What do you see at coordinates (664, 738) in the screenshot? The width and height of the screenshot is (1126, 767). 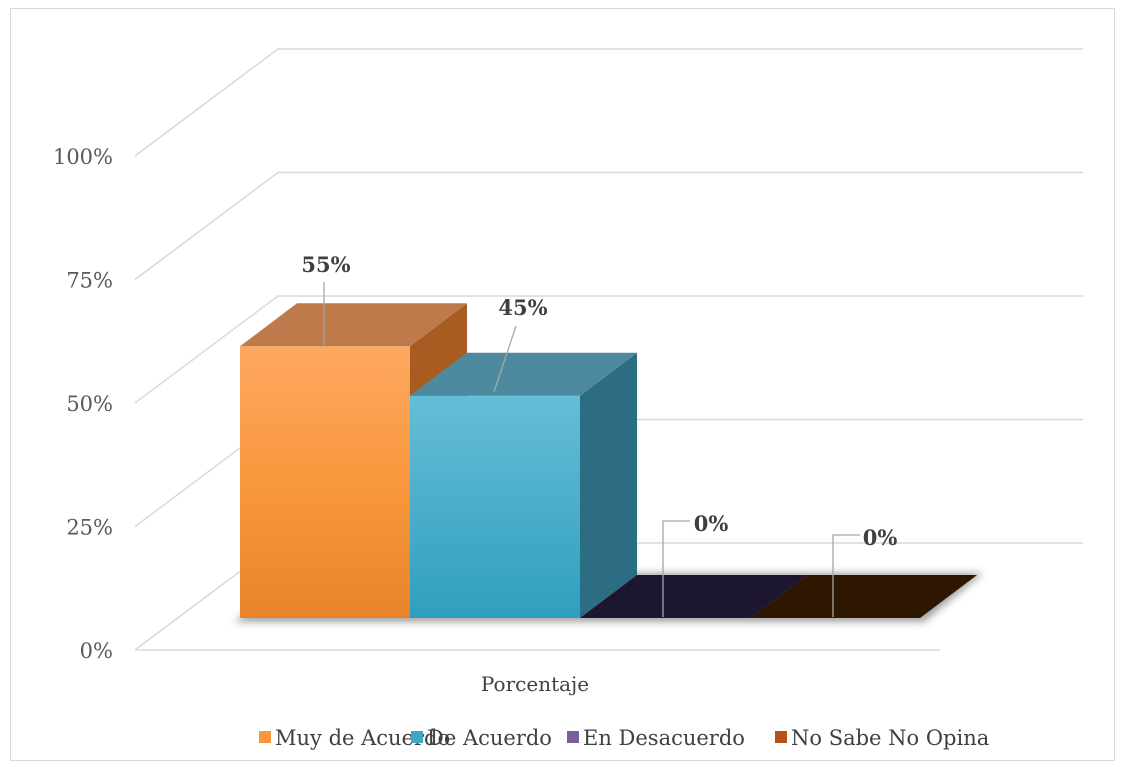 I see `legend-label: En Desacuerdo` at bounding box center [664, 738].